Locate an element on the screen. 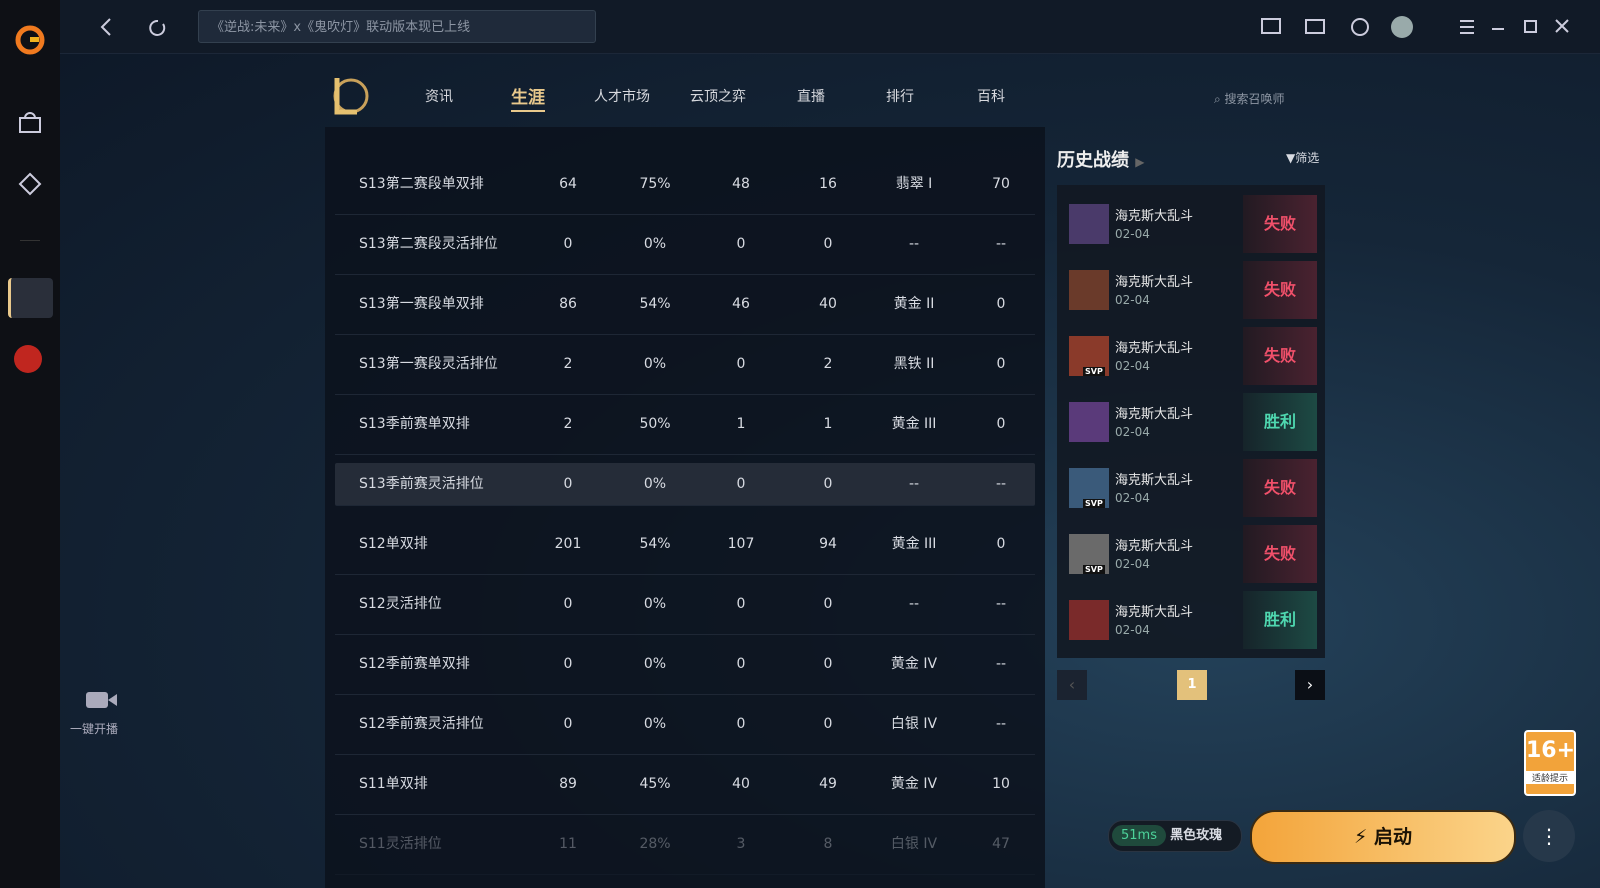 Image resolution: width=1600 pixels, height=888 pixels. lol-app is located at coordinates (30, 298).